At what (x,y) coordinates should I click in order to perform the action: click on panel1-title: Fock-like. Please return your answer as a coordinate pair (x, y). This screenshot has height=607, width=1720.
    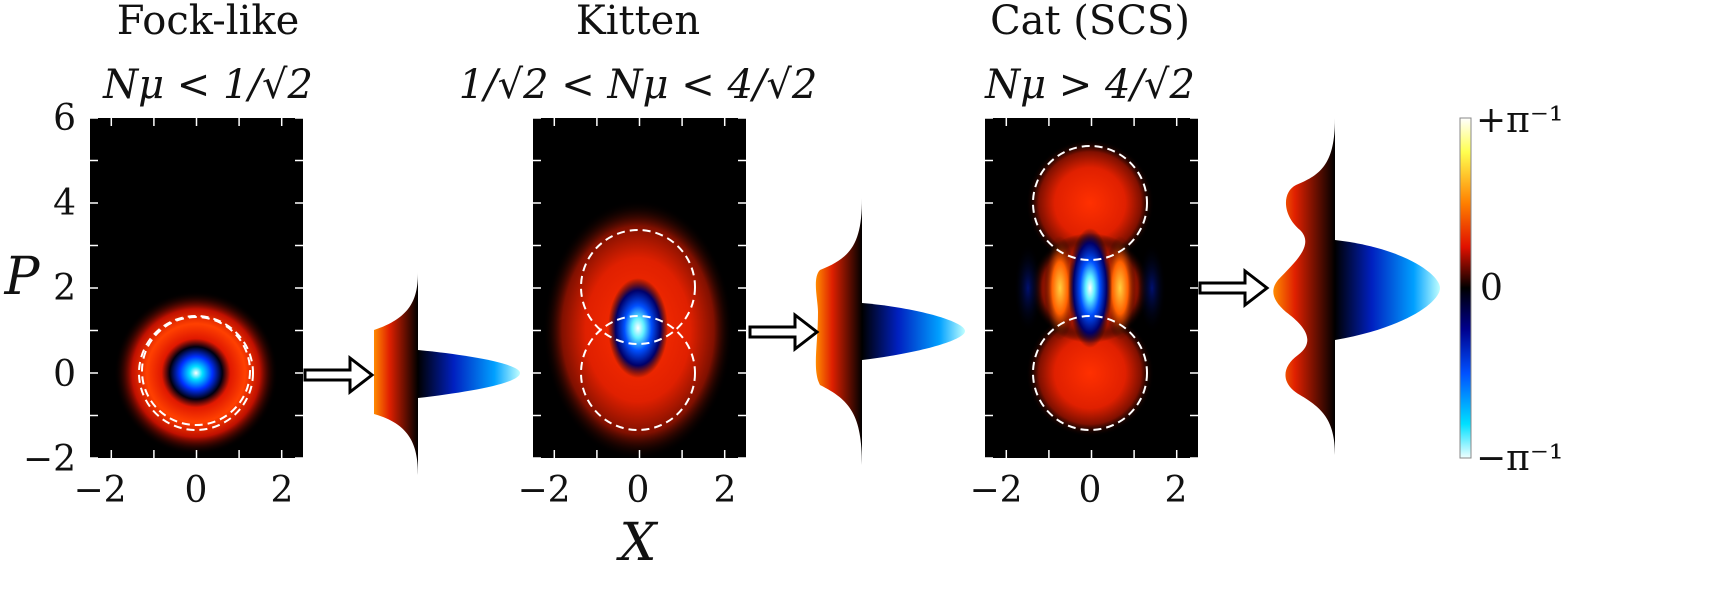
    Looking at the image, I should click on (208, 22).